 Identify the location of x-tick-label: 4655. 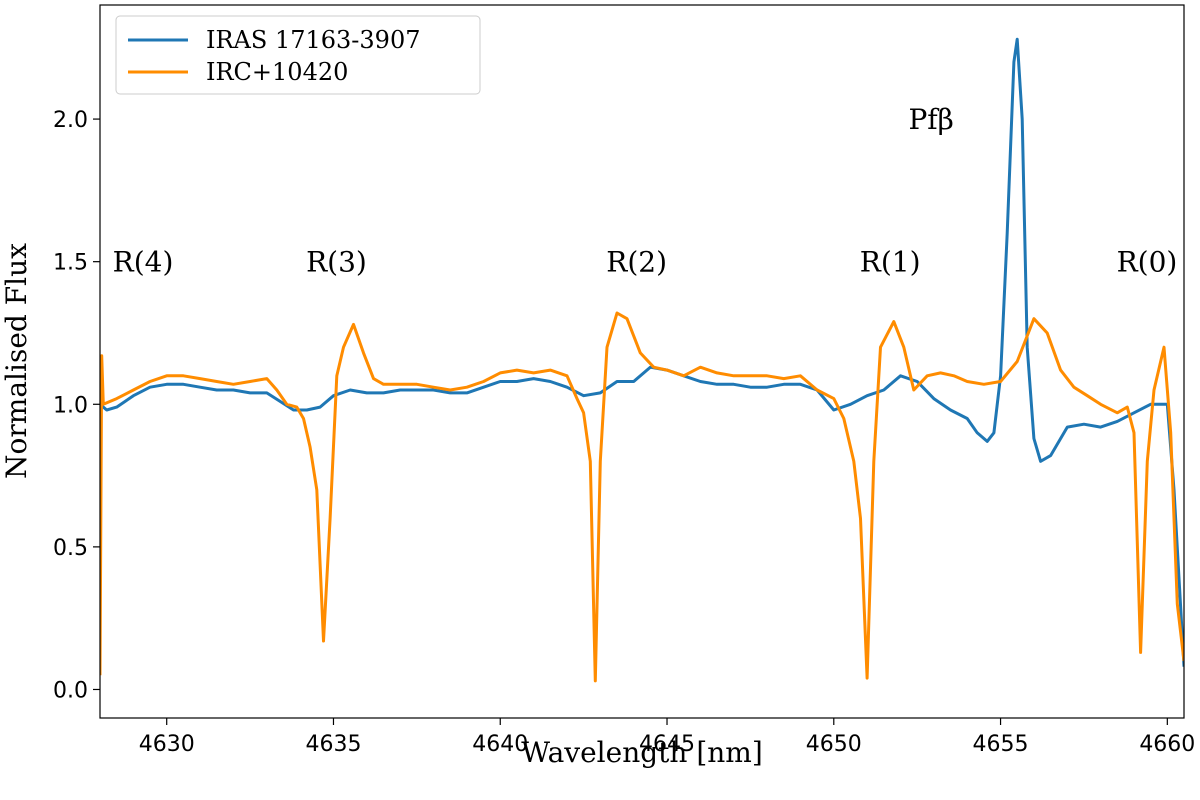
(1001, 744).